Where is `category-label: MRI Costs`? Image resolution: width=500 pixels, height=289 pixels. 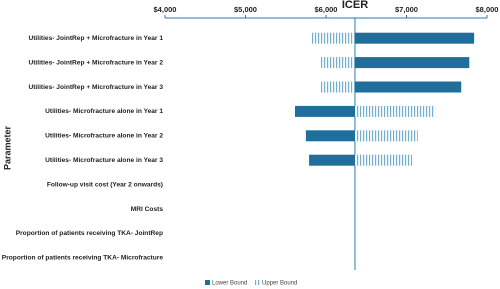
category-label: MRI Costs is located at coordinates (147, 209).